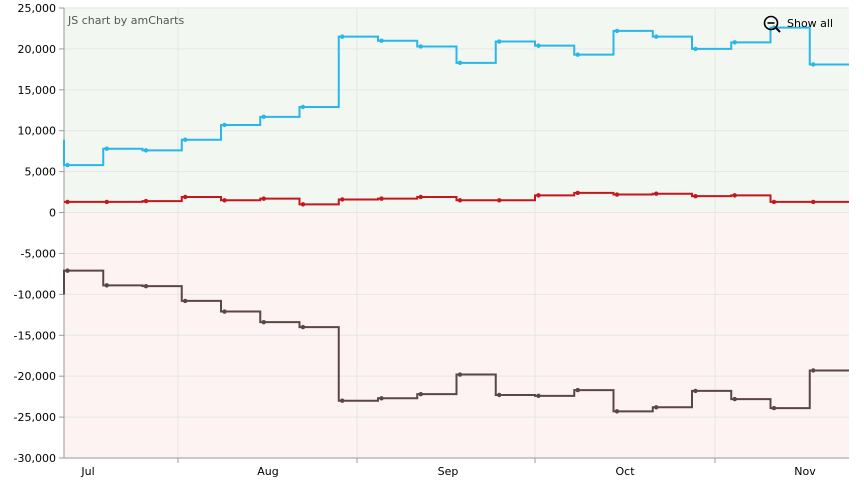 The image size is (864, 481). Describe the element at coordinates (87, 471) in the screenshot. I see `x-tick-label: Jul` at that location.